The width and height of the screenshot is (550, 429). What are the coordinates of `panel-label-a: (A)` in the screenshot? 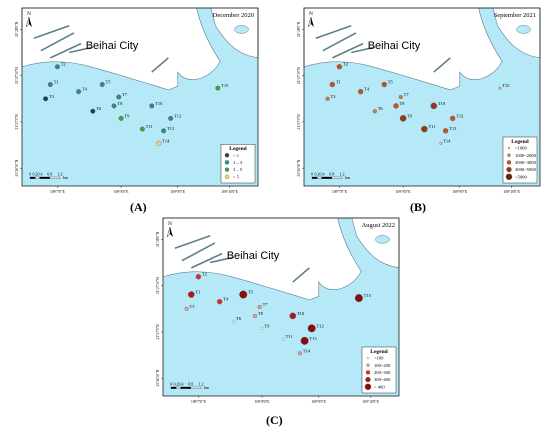 It's located at (138, 207).